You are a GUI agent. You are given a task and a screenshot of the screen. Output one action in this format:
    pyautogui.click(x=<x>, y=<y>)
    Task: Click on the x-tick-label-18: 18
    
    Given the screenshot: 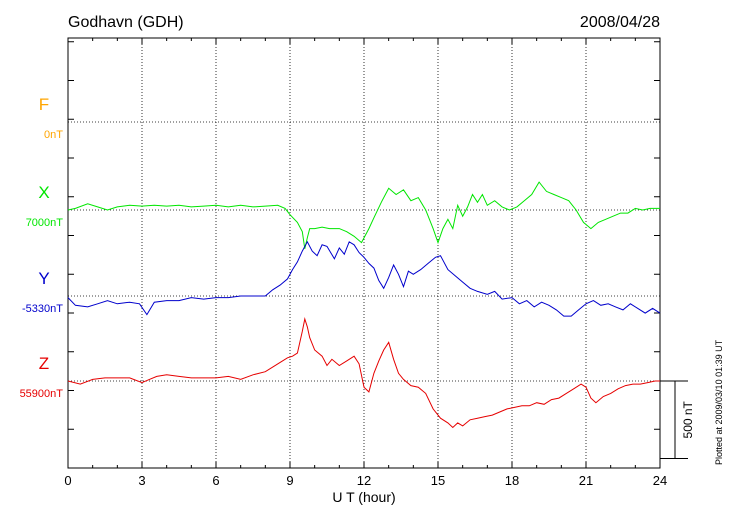 What is the action you would take?
    pyautogui.click(x=512, y=480)
    